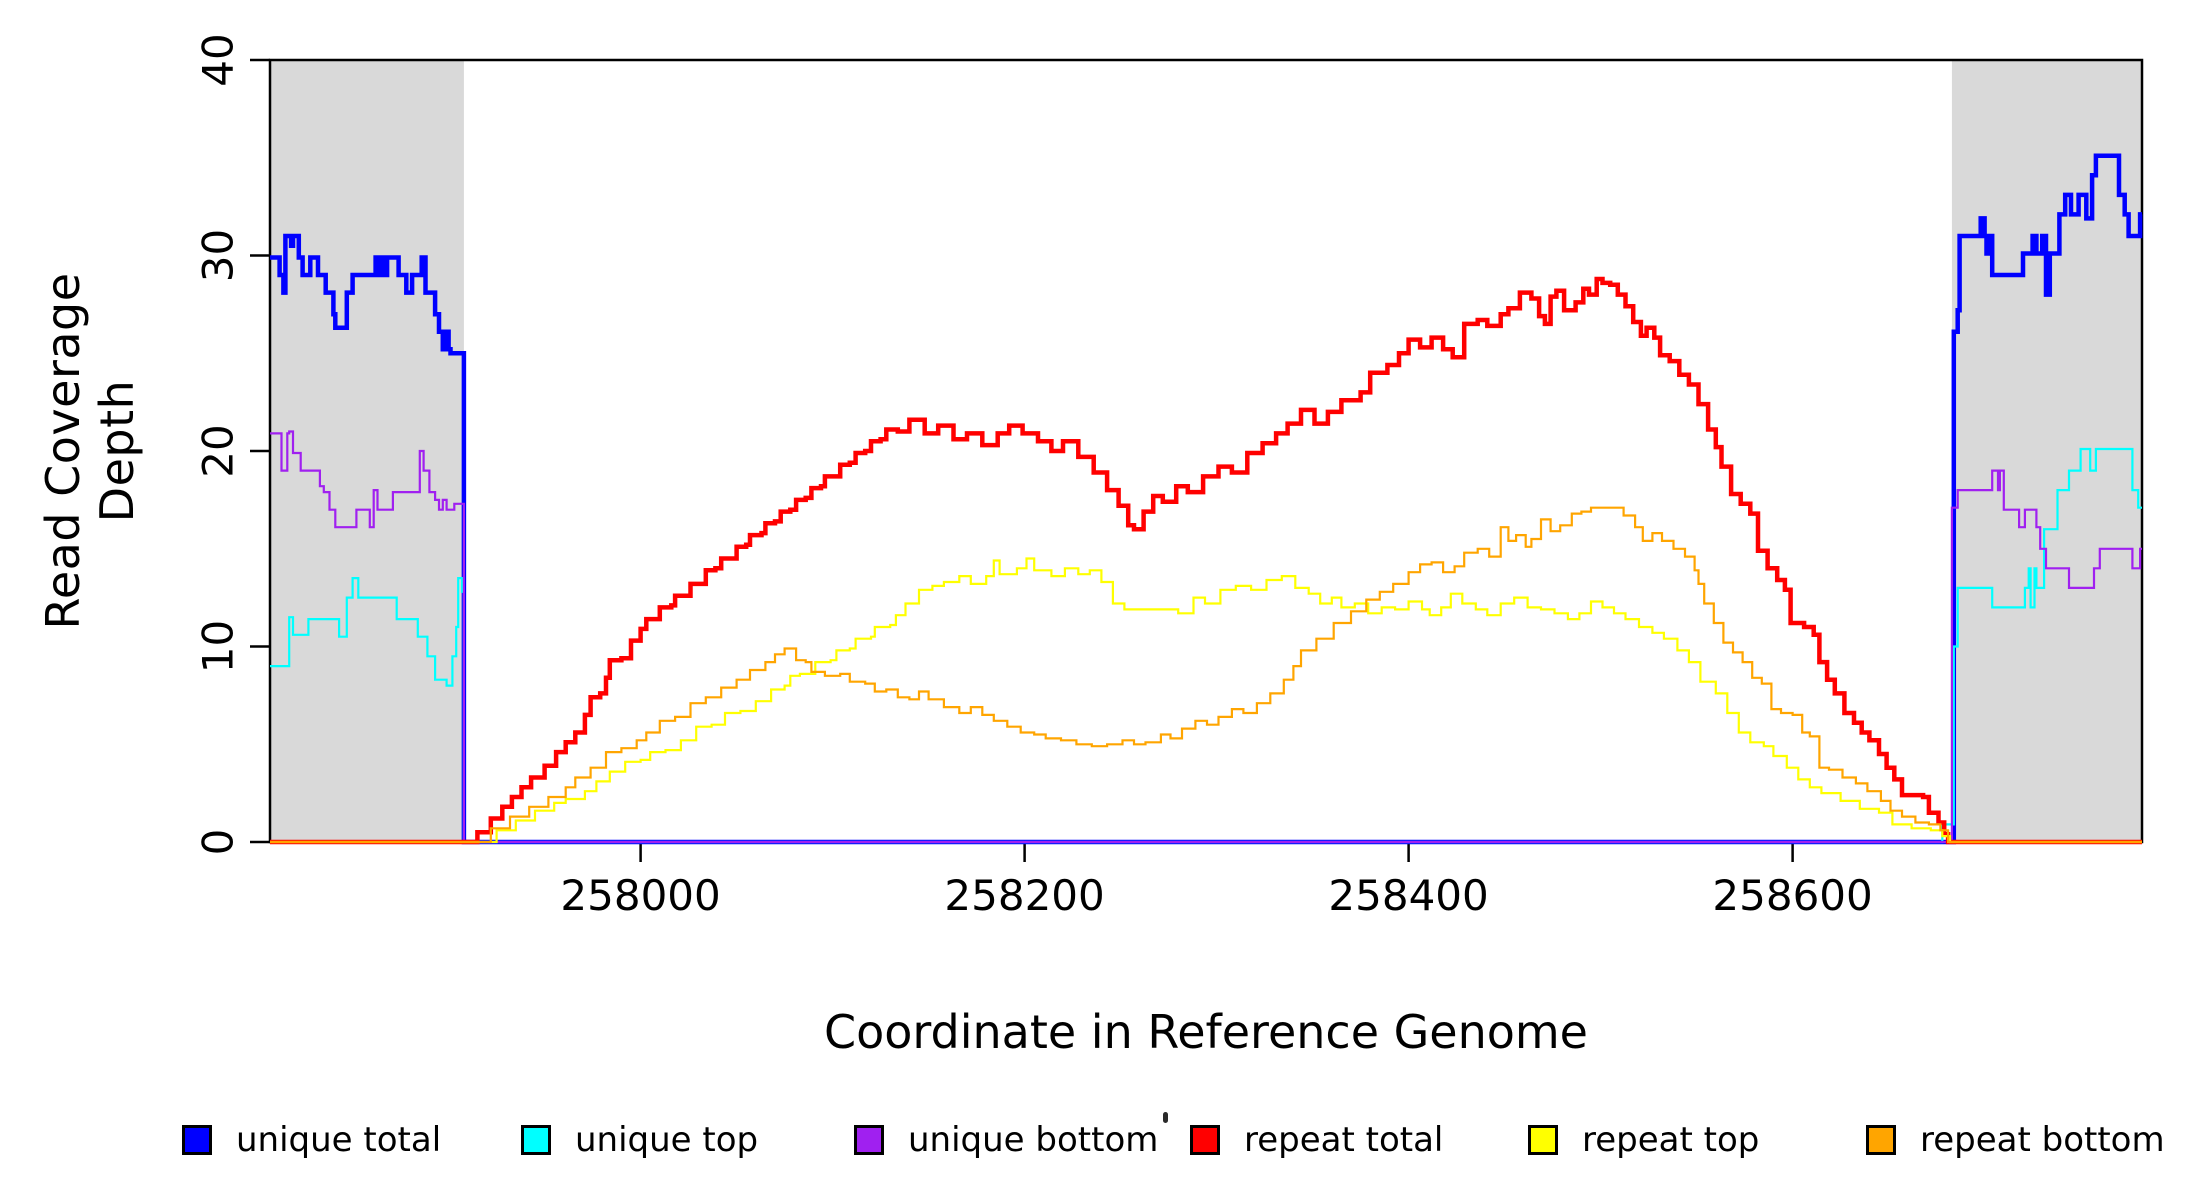 This screenshot has width=2200, height=1200. Describe the element at coordinates (339, 1140) in the screenshot. I see `legend-item-label: unique total` at that location.